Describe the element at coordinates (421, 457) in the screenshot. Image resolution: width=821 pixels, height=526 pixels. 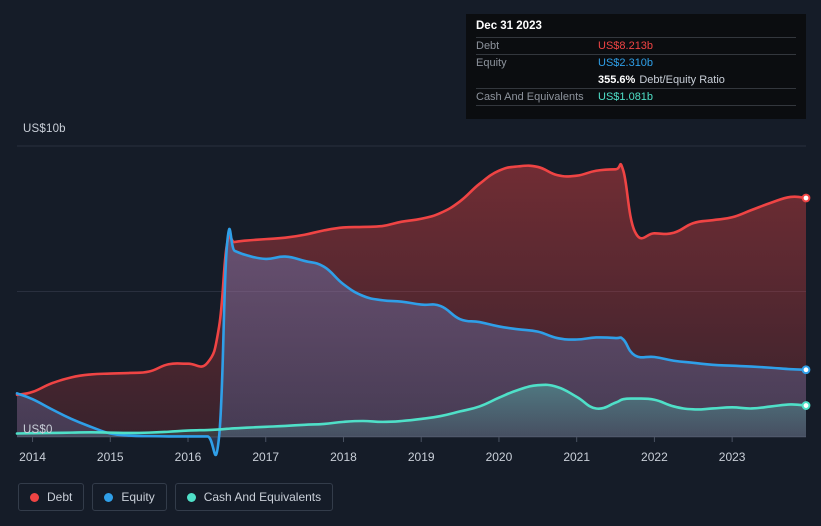
I see `x-axis-label-2019: 2019` at that location.